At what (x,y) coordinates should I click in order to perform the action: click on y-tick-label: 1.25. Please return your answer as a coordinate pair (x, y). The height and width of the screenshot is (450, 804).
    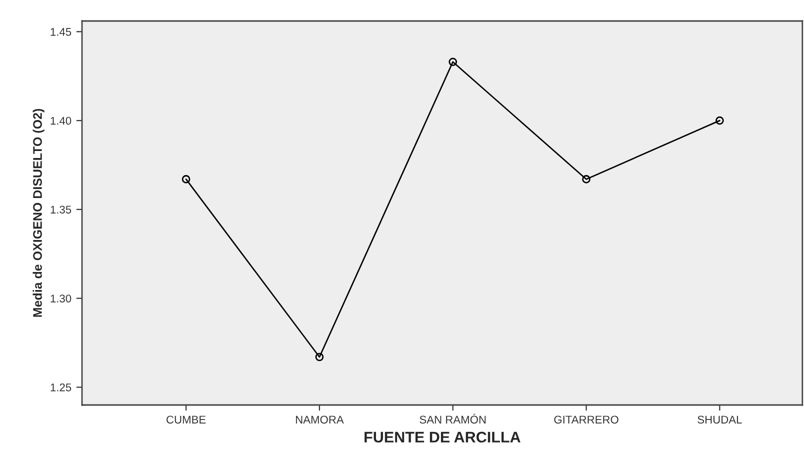
    Looking at the image, I should click on (61, 387).